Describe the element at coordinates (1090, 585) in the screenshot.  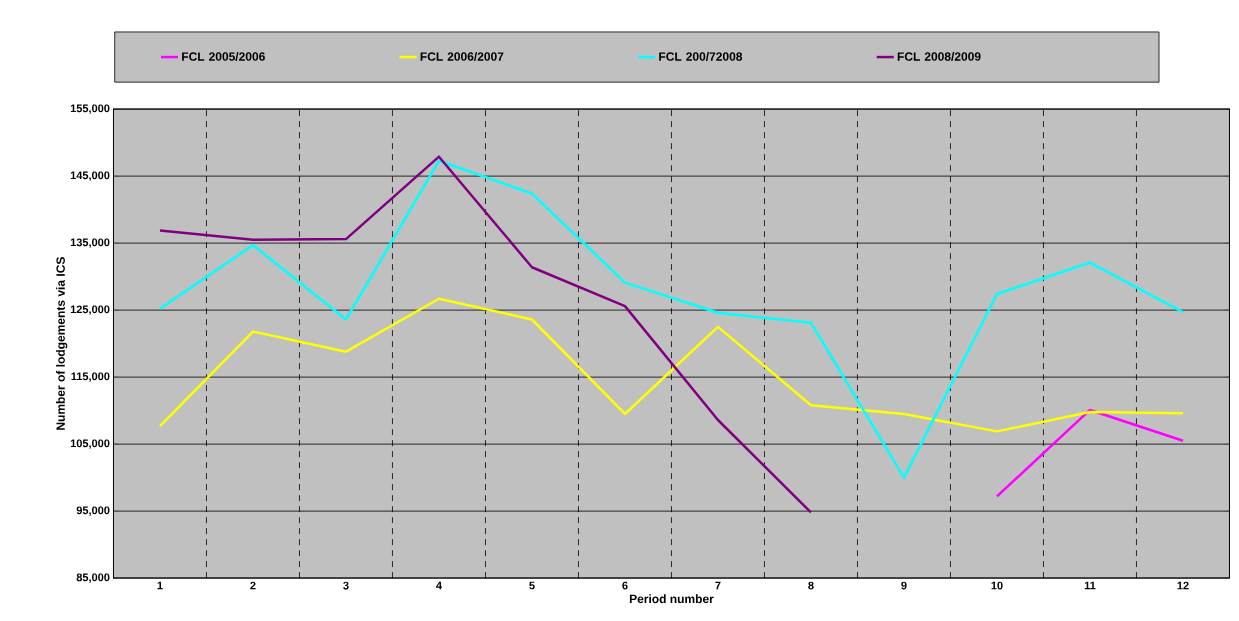
I see `x-tick-label: 11` at that location.